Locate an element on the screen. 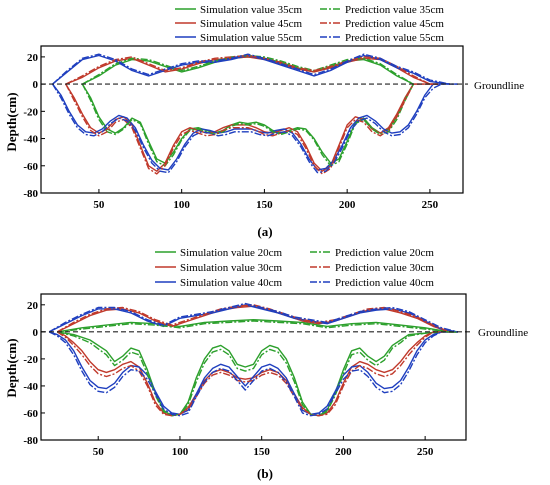  legend-item: Prediction value 20cm is located at coordinates (372, 253).